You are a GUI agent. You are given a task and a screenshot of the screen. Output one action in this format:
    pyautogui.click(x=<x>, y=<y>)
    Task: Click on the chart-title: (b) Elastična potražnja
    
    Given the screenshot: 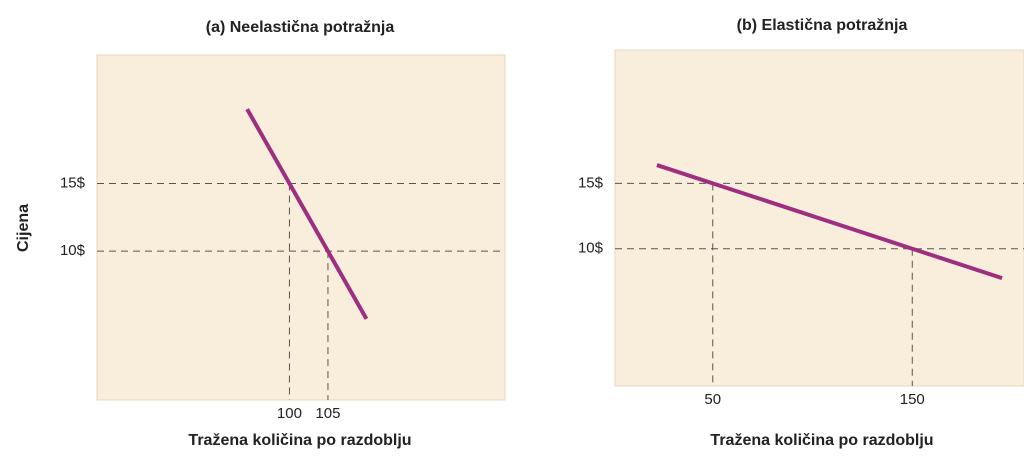 What is the action you would take?
    pyautogui.click(x=822, y=25)
    